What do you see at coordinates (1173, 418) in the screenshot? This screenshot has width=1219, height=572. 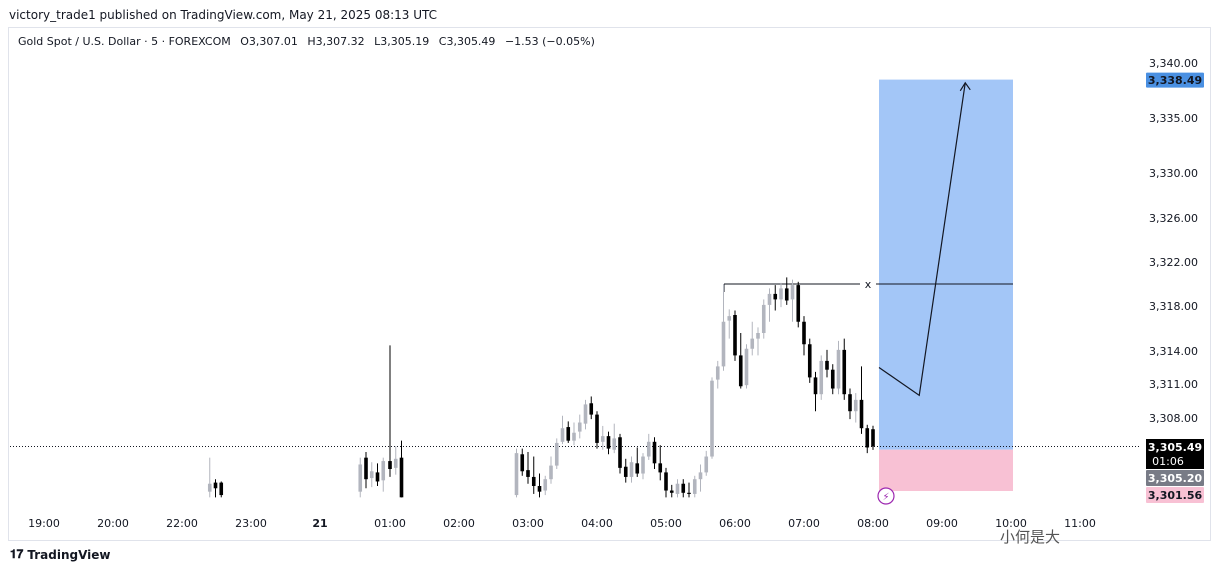 I see `y-tick-label: 3,308.00` at bounding box center [1173, 418].